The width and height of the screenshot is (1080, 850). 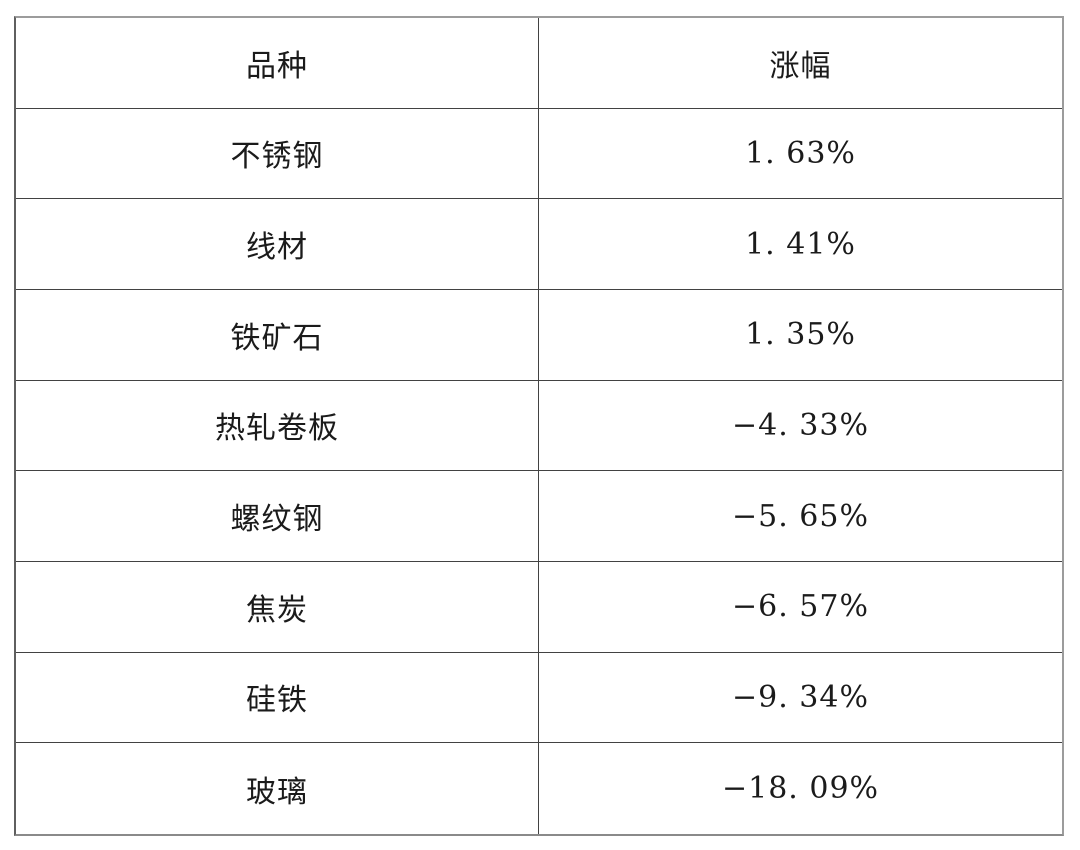 What do you see at coordinates (277, 63) in the screenshot?
I see `header-cell-variety: 品种` at bounding box center [277, 63].